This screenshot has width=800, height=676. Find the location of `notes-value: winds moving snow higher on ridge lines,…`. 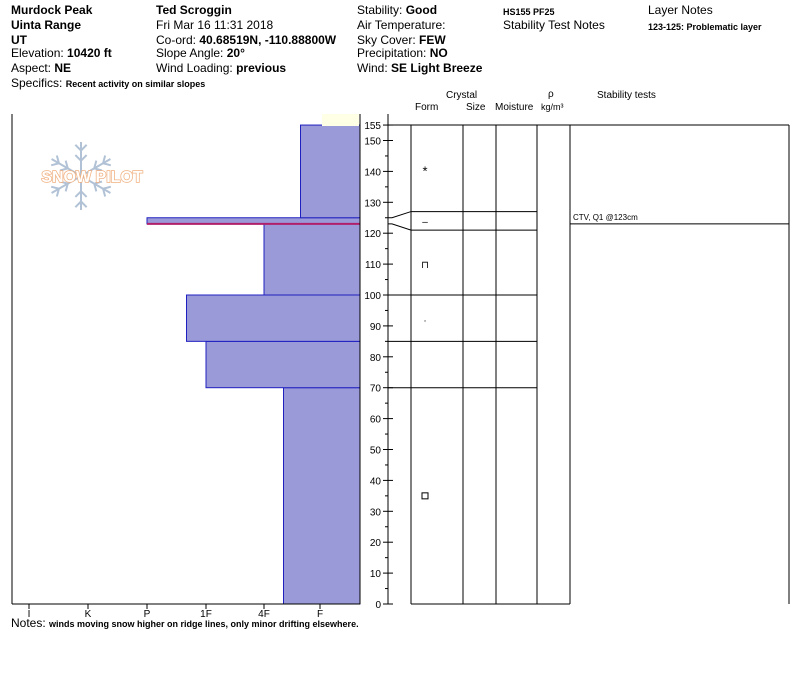

notes-value: winds moving snow higher on ridge lines,… is located at coordinates (204, 624).